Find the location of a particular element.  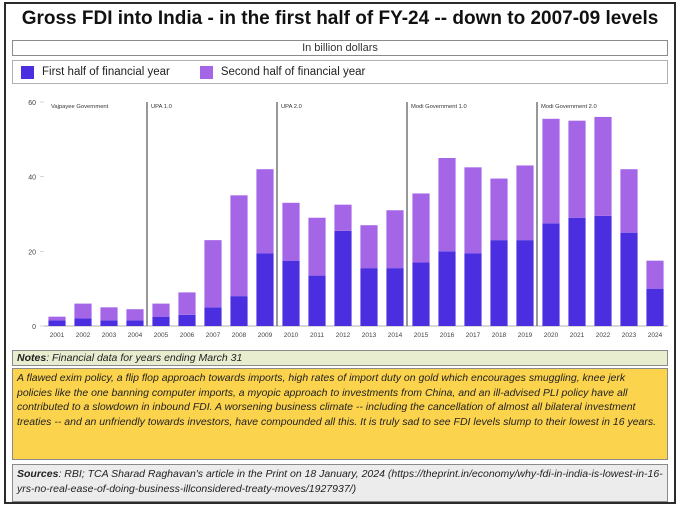

x-tick-label: 2020 is located at coordinates (551, 335).